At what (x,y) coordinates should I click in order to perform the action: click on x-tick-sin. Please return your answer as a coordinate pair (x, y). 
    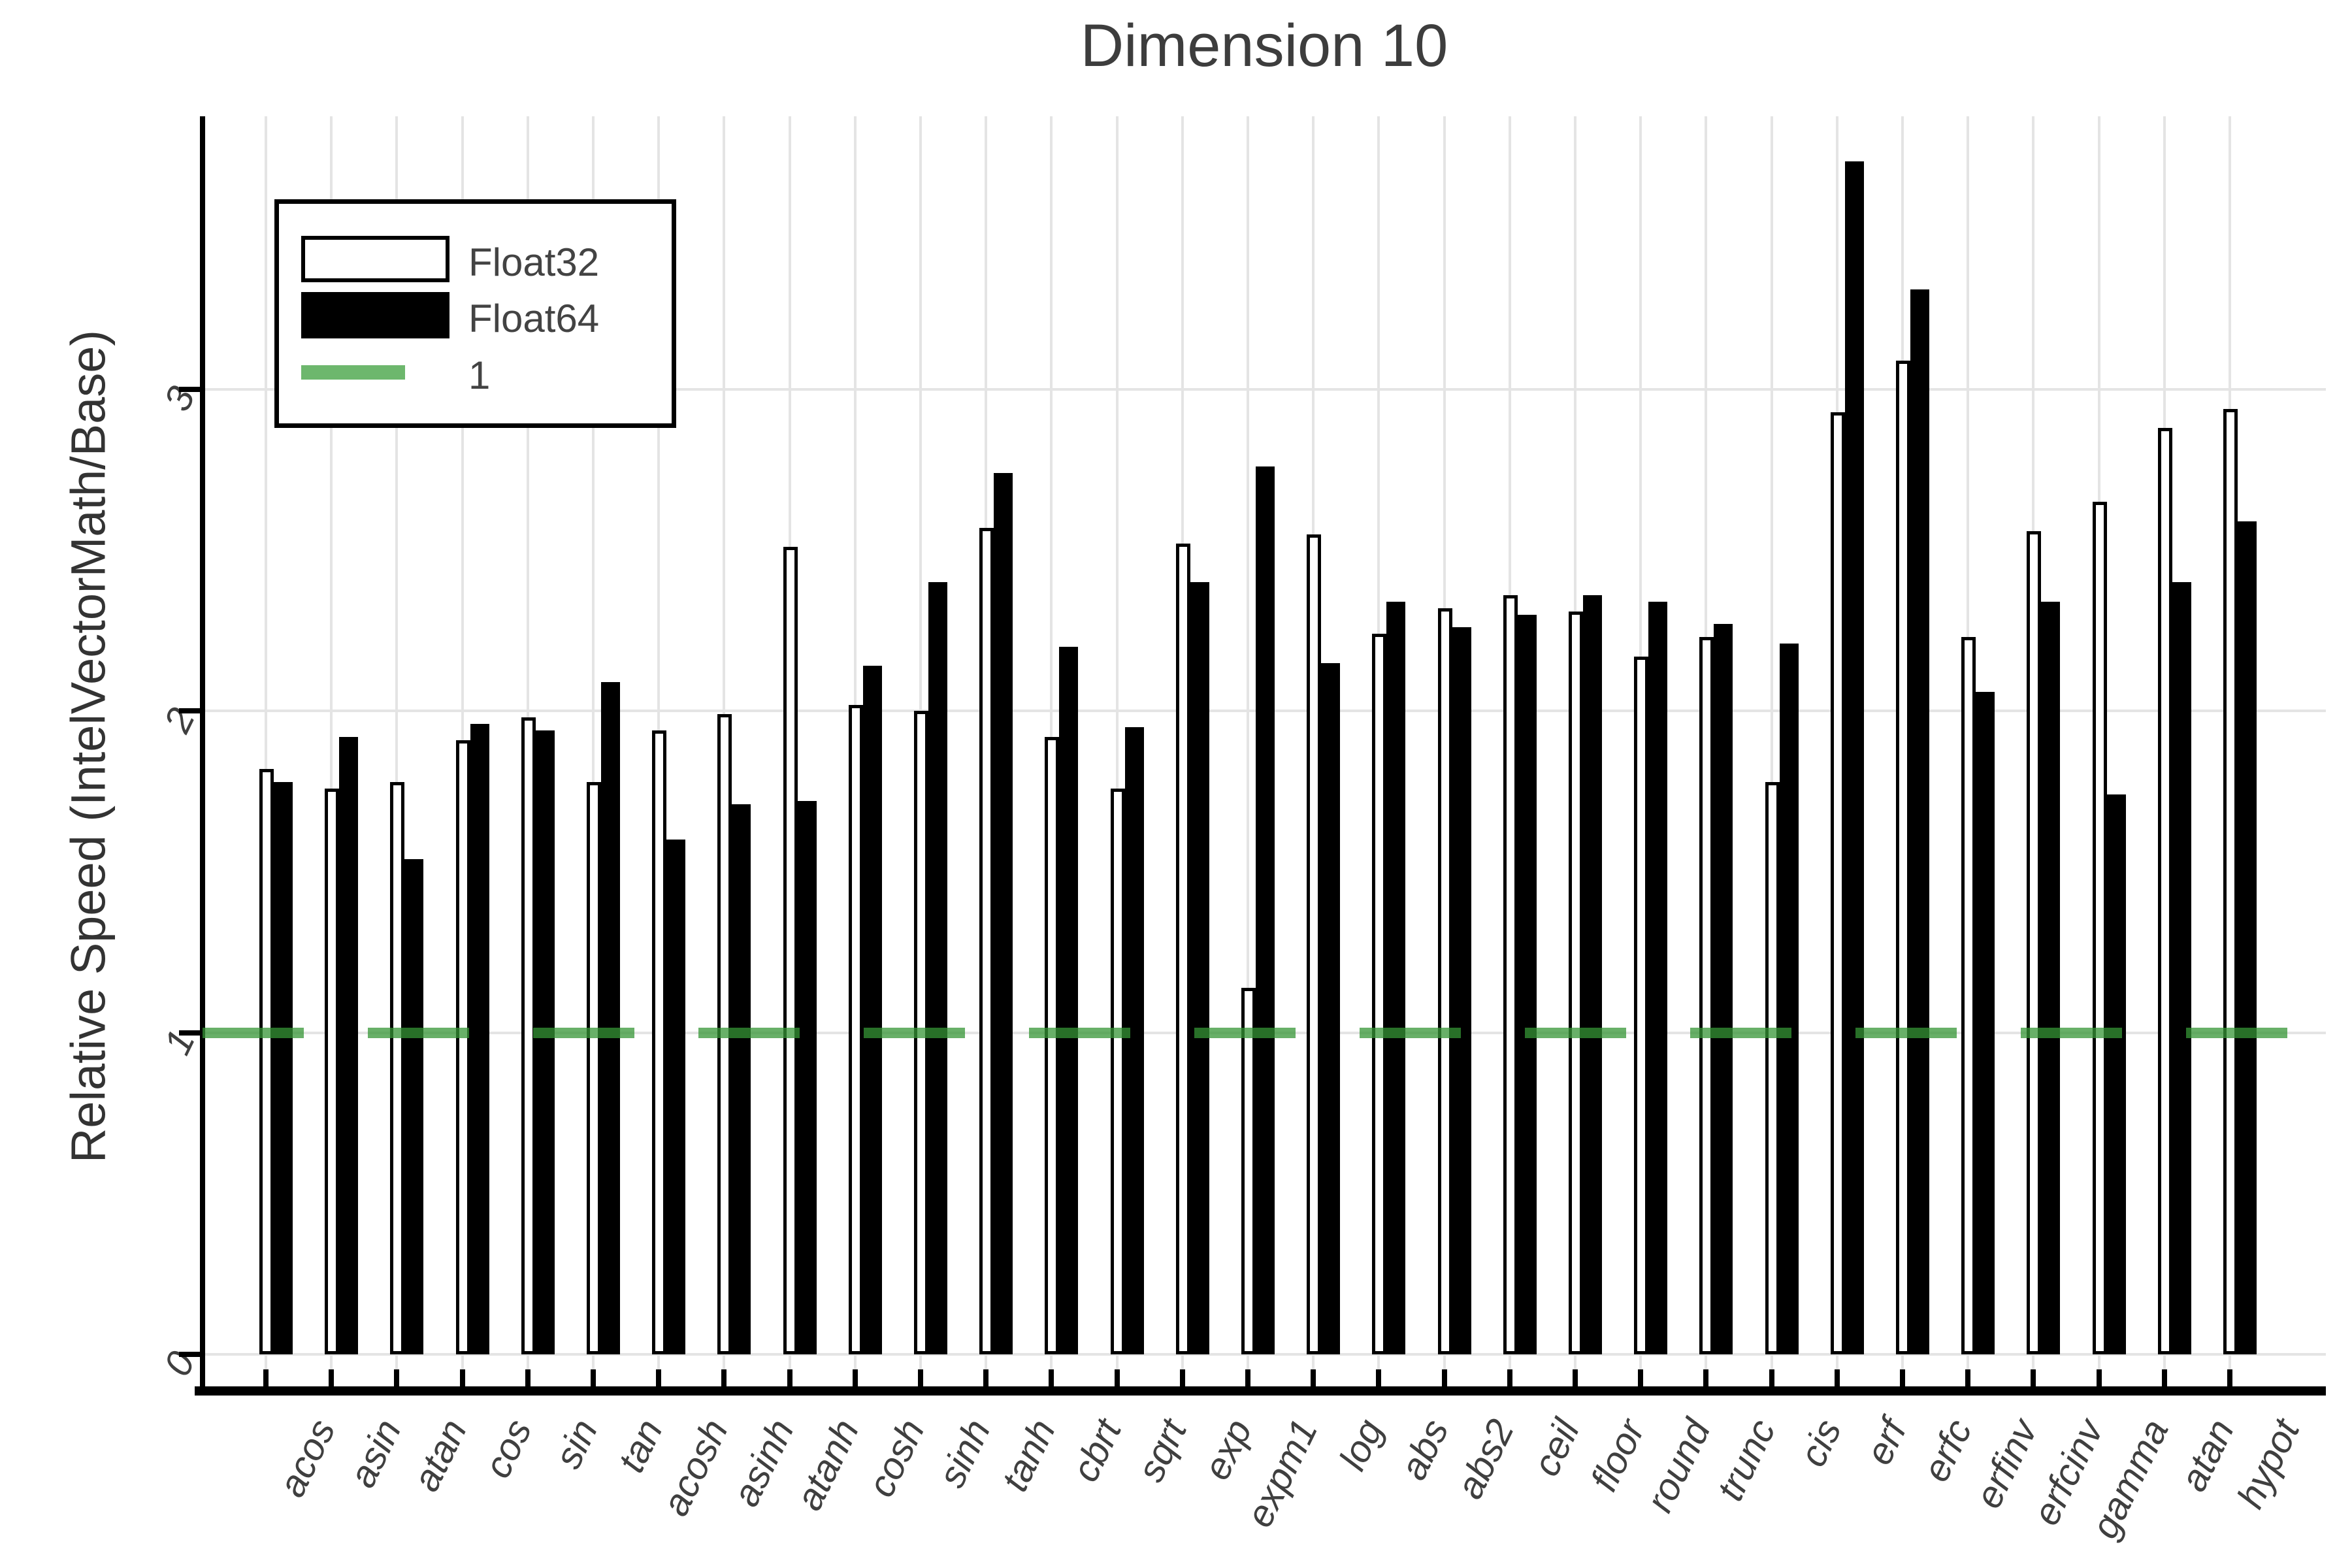
    Looking at the image, I should click on (528, 1377).